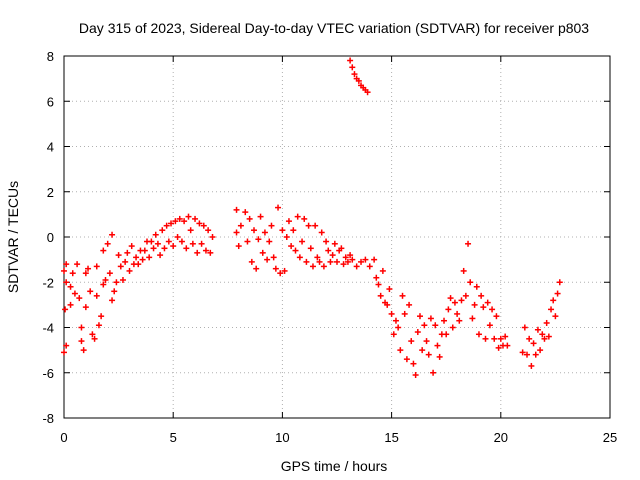  I want to click on y-tick-label: -2, so click(48, 282).